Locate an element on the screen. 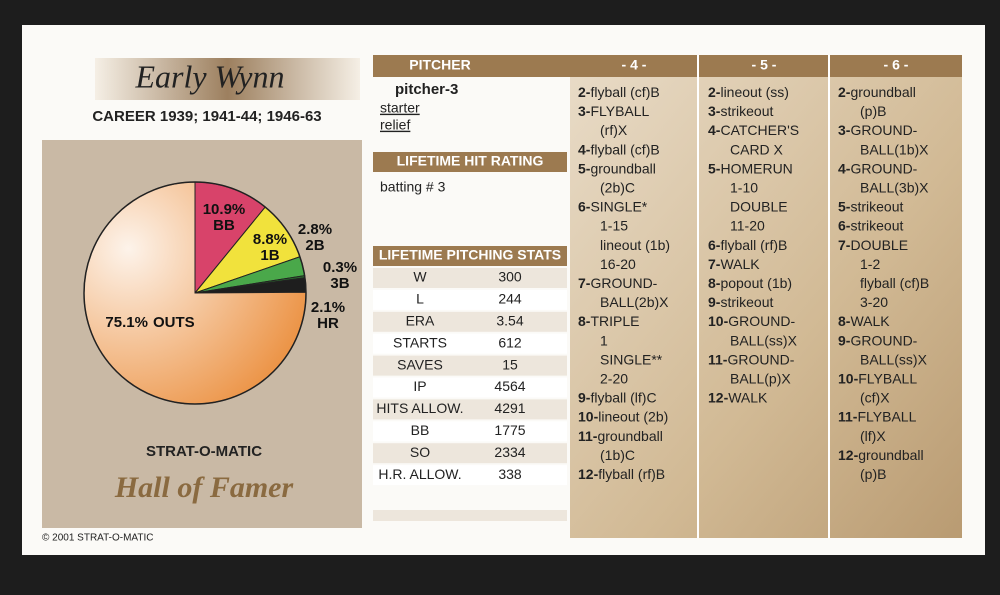 Image resolution: width=1000 pixels, height=595 pixels. stat-label: SO is located at coordinates (420, 452).